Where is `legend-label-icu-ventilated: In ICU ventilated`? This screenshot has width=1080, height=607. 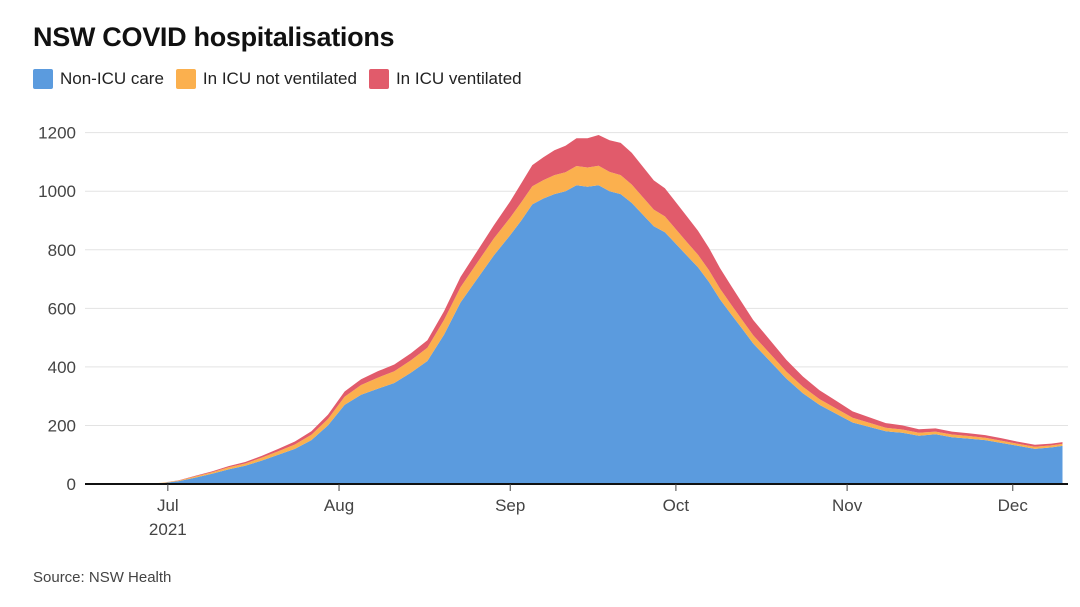 legend-label-icu-ventilated: In ICU ventilated is located at coordinates (458, 78).